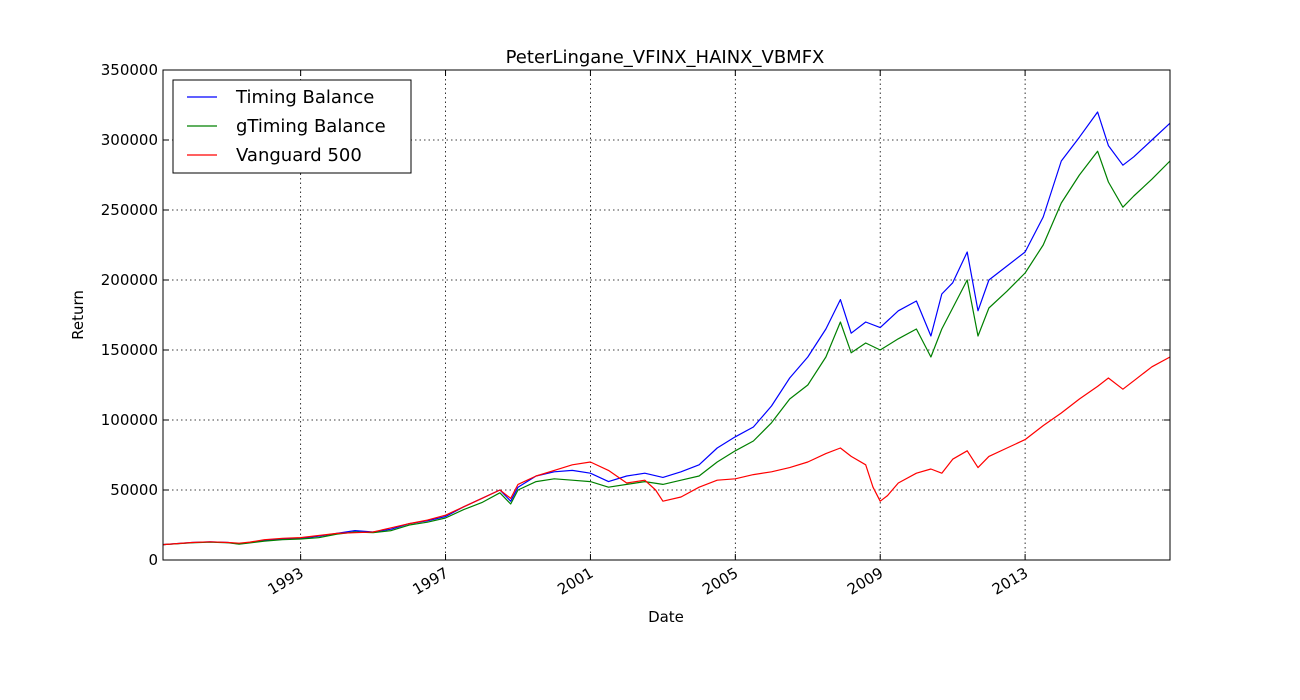 The height and width of the screenshot is (700, 1300). Describe the element at coordinates (304, 97) in the screenshot. I see `legend-label-timing-balance: Timing Balance` at that location.